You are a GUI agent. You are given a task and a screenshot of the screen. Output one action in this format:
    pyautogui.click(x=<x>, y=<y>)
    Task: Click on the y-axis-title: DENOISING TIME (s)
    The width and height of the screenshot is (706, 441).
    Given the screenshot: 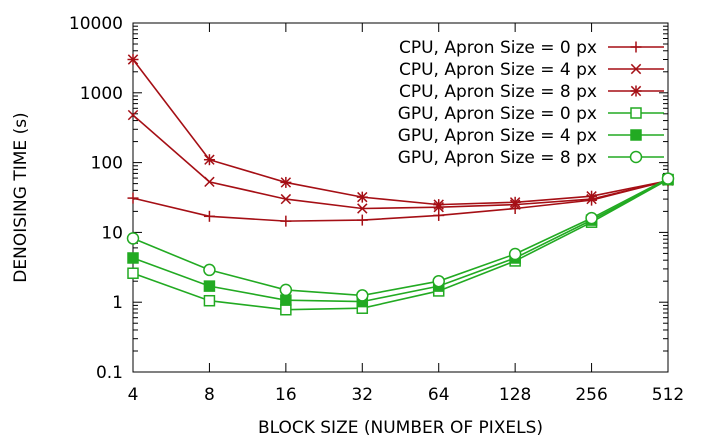 What is the action you would take?
    pyautogui.click(x=21, y=197)
    